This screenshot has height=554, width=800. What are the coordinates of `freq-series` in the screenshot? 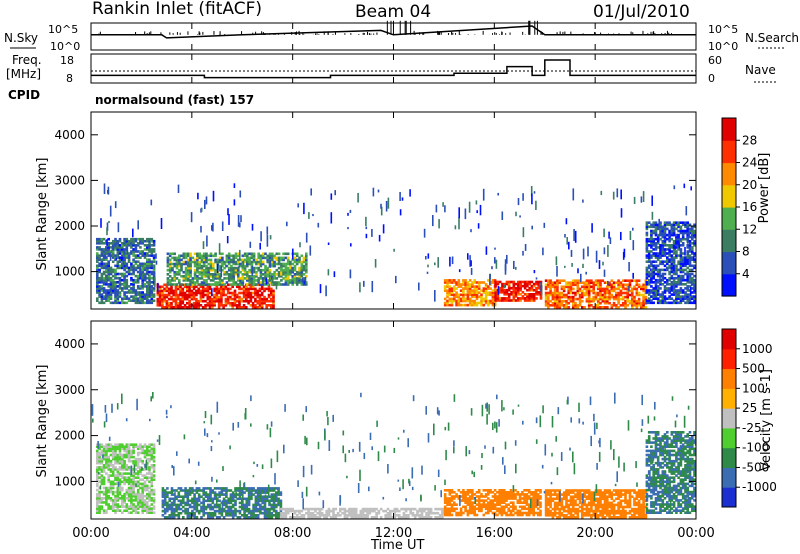 It's located at (393, 69).